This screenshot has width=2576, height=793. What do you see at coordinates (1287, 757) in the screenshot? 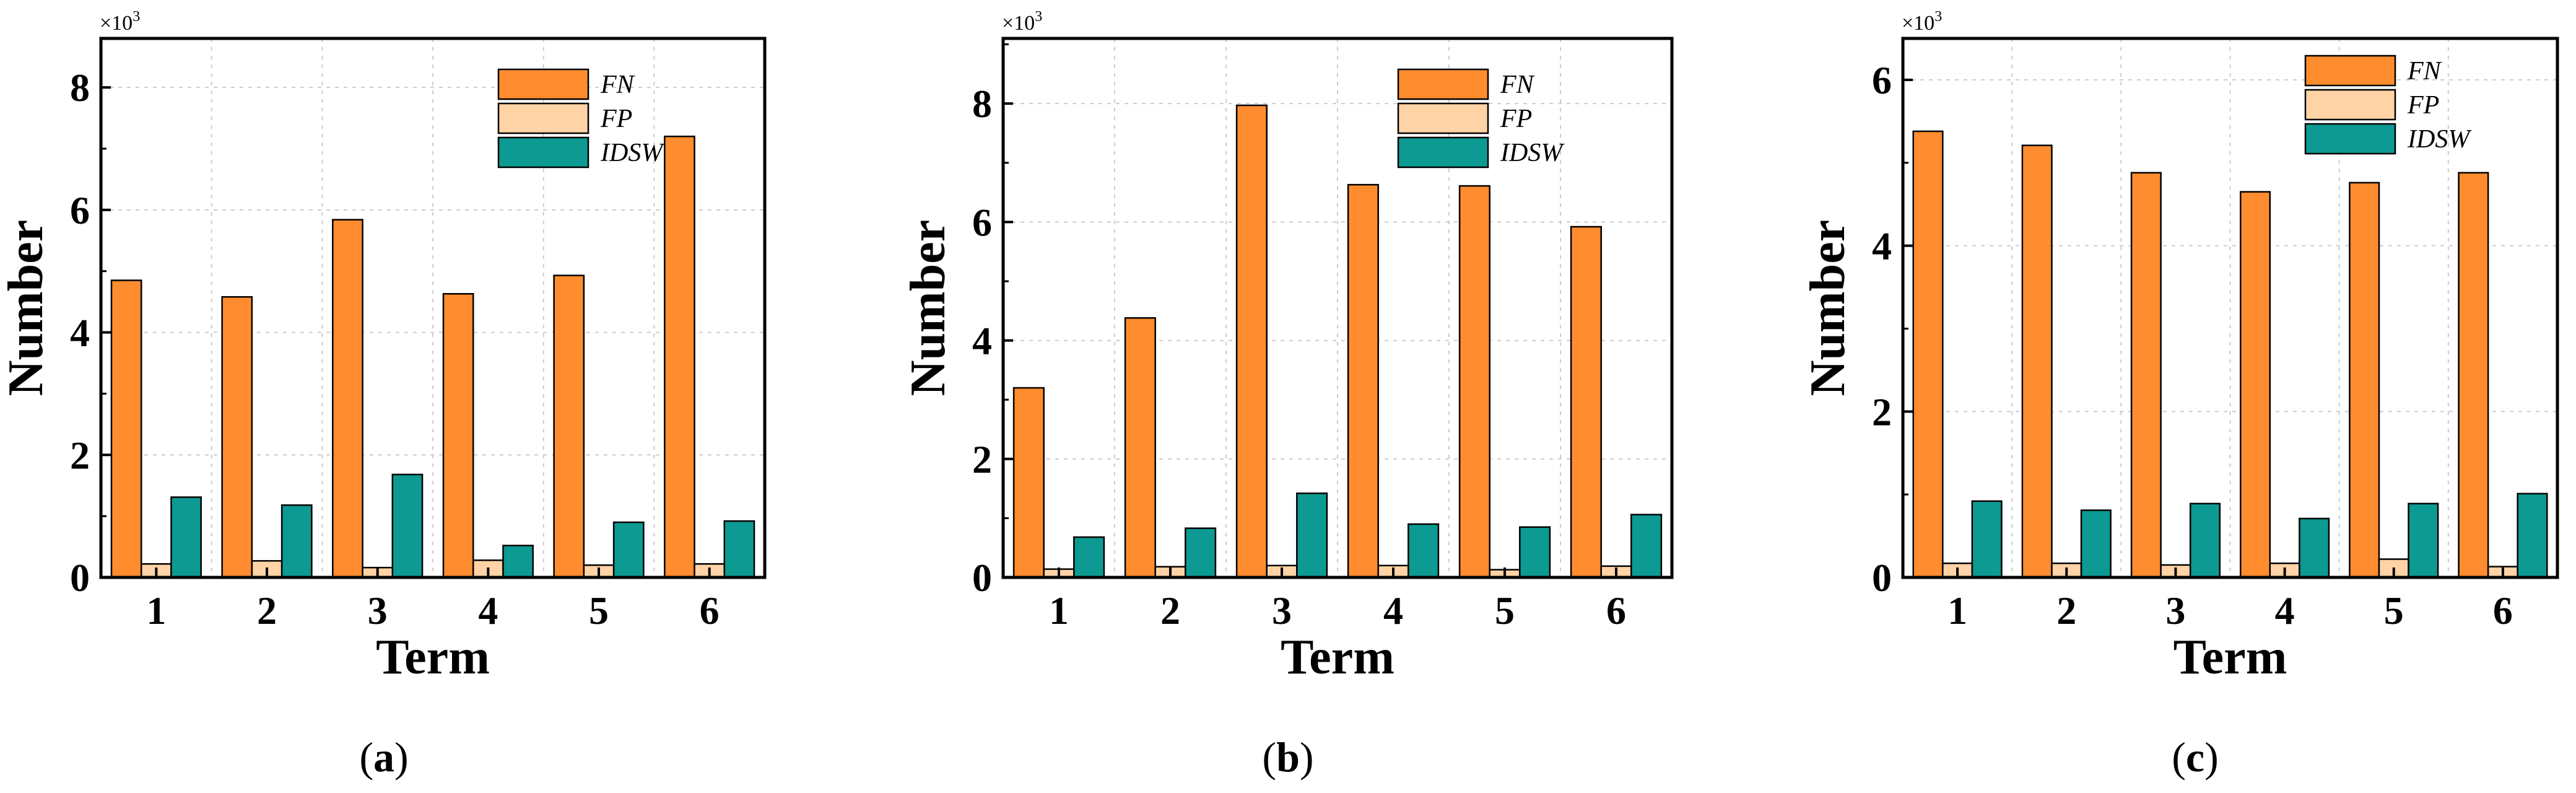
I see `panel-caption: (b)` at bounding box center [1287, 757].